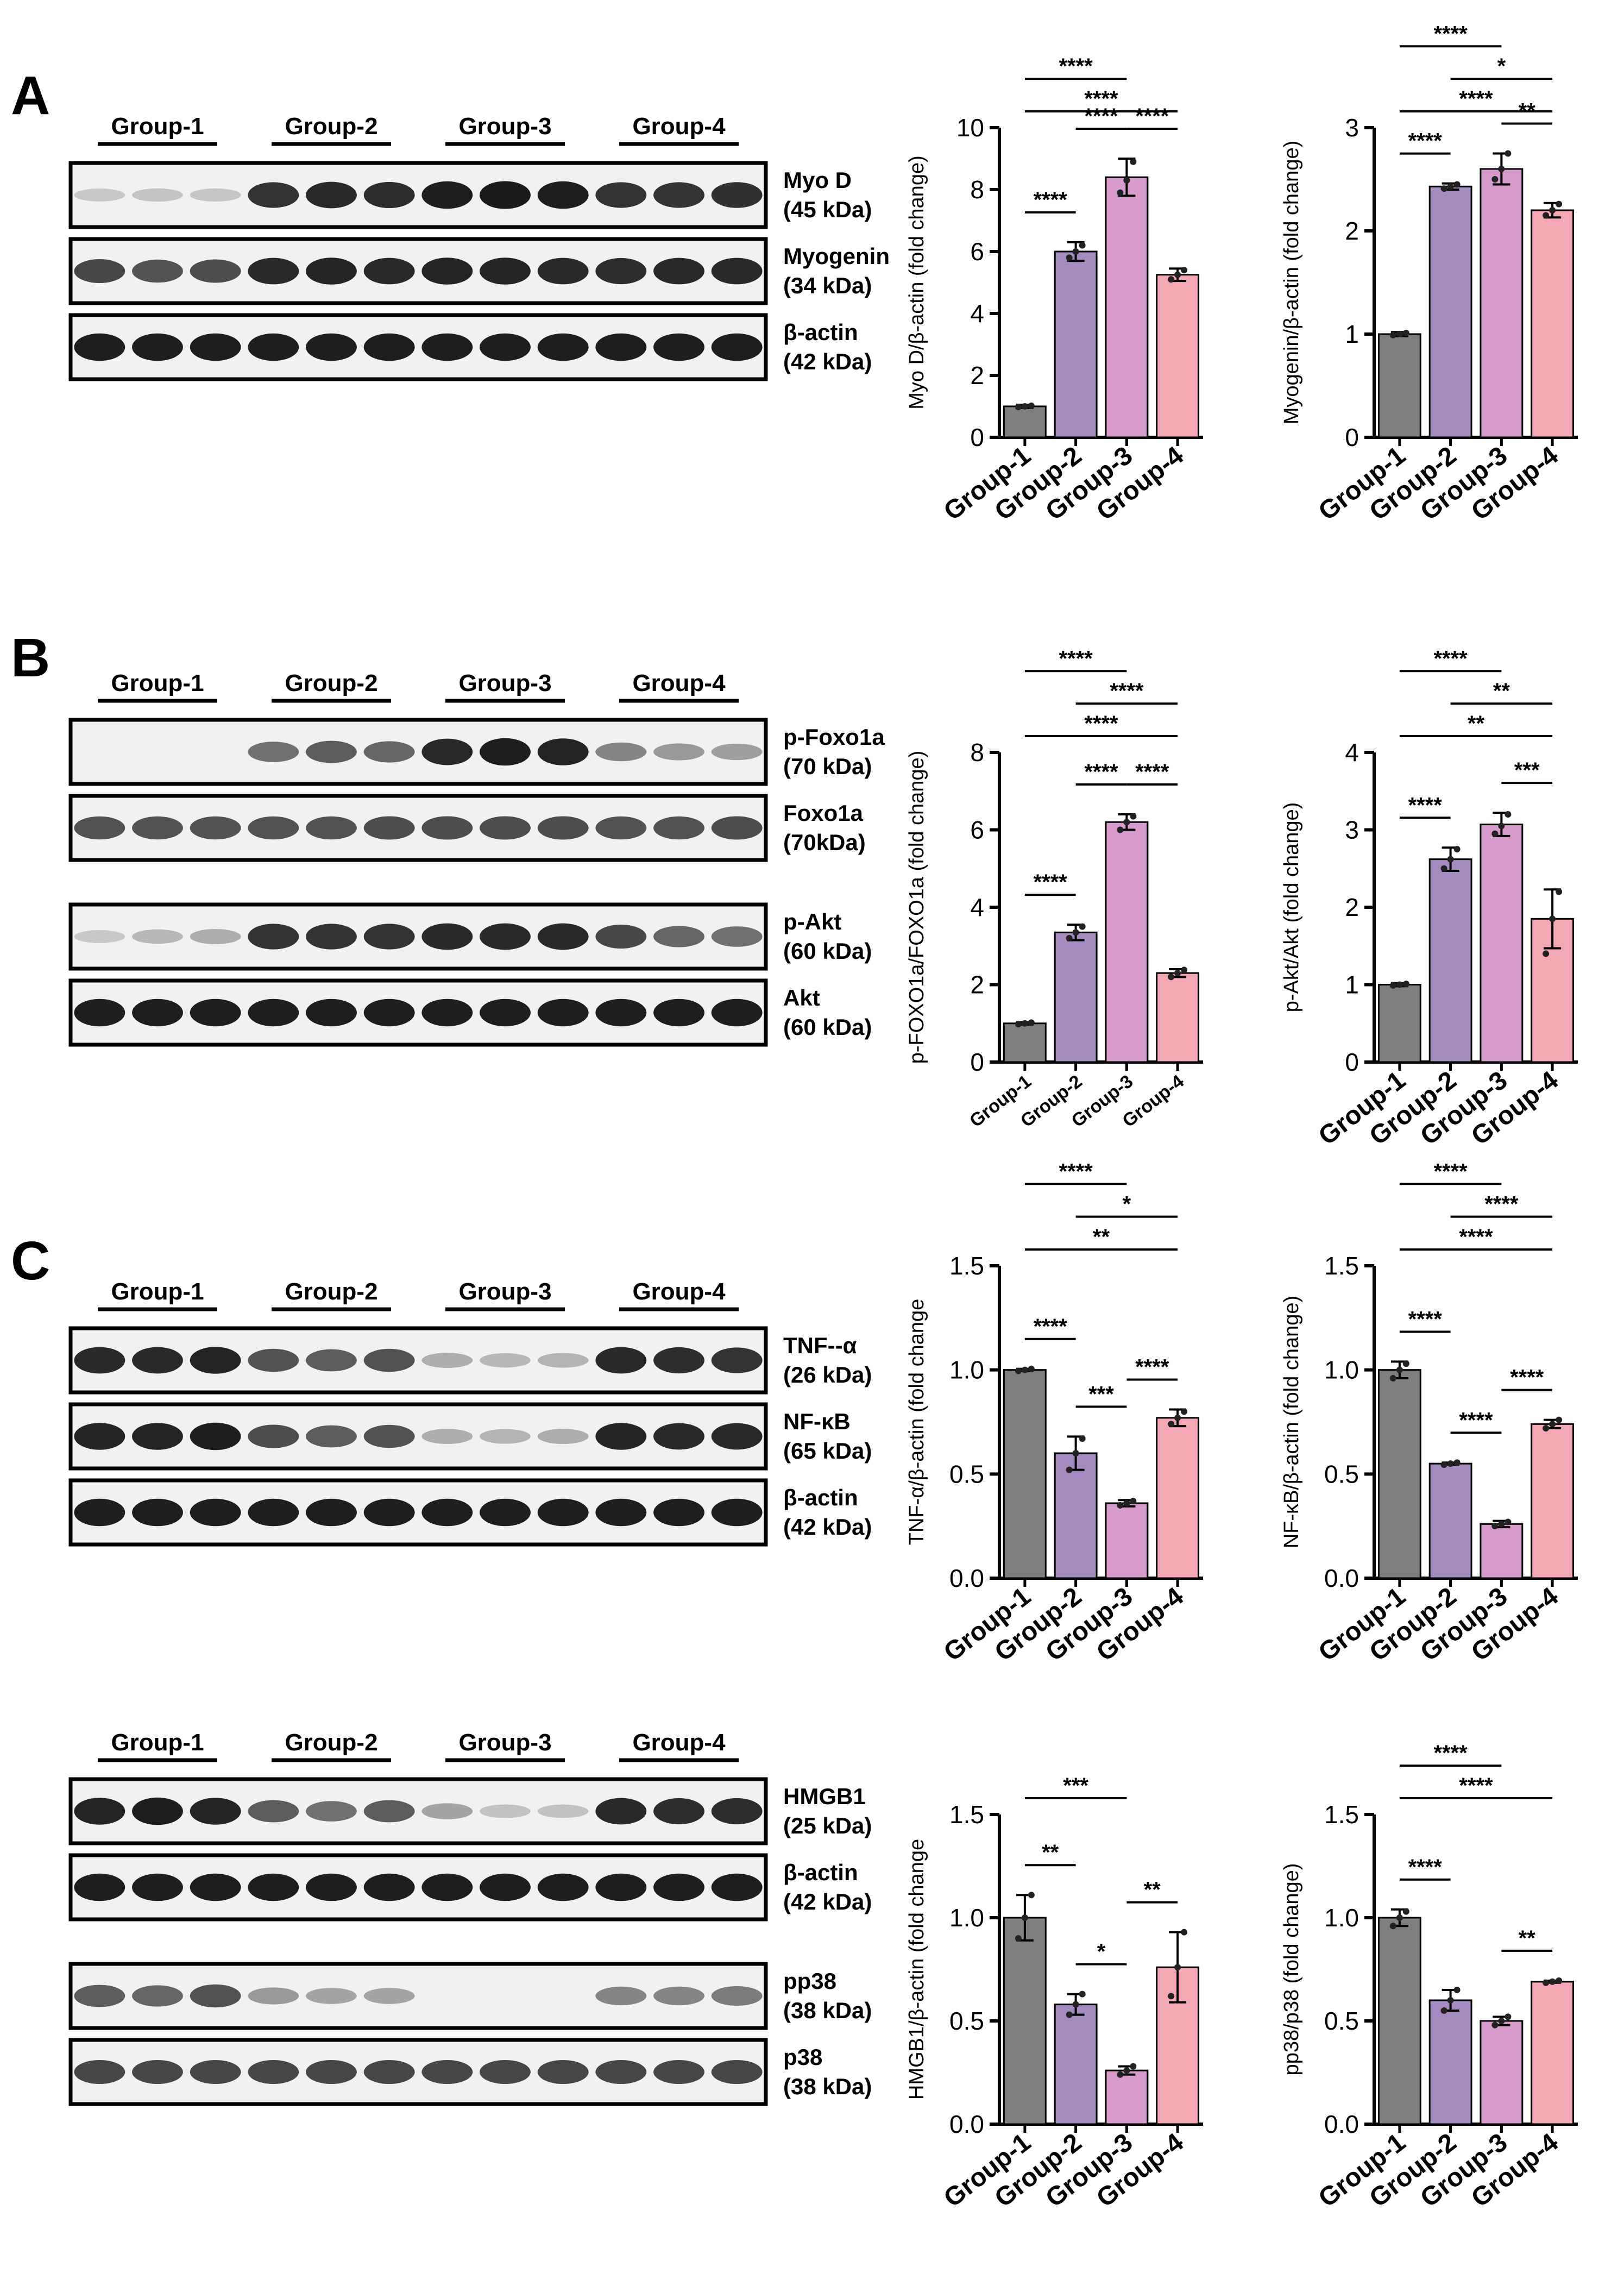  I want to click on significance-label: *, so click(1127, 1204).